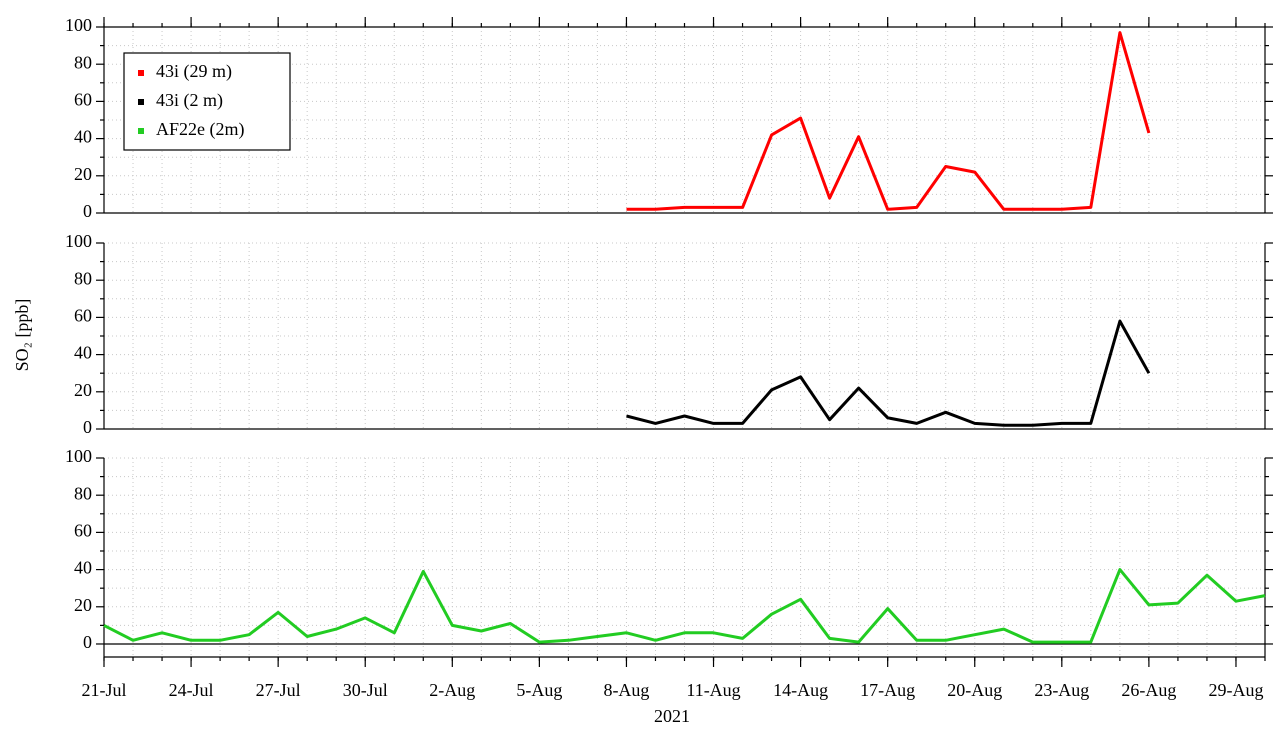 Image resolution: width=1288 pixels, height=734 pixels. Describe the element at coordinates (104, 690) in the screenshot. I see `x-tick-label: 21-Jul` at that location.